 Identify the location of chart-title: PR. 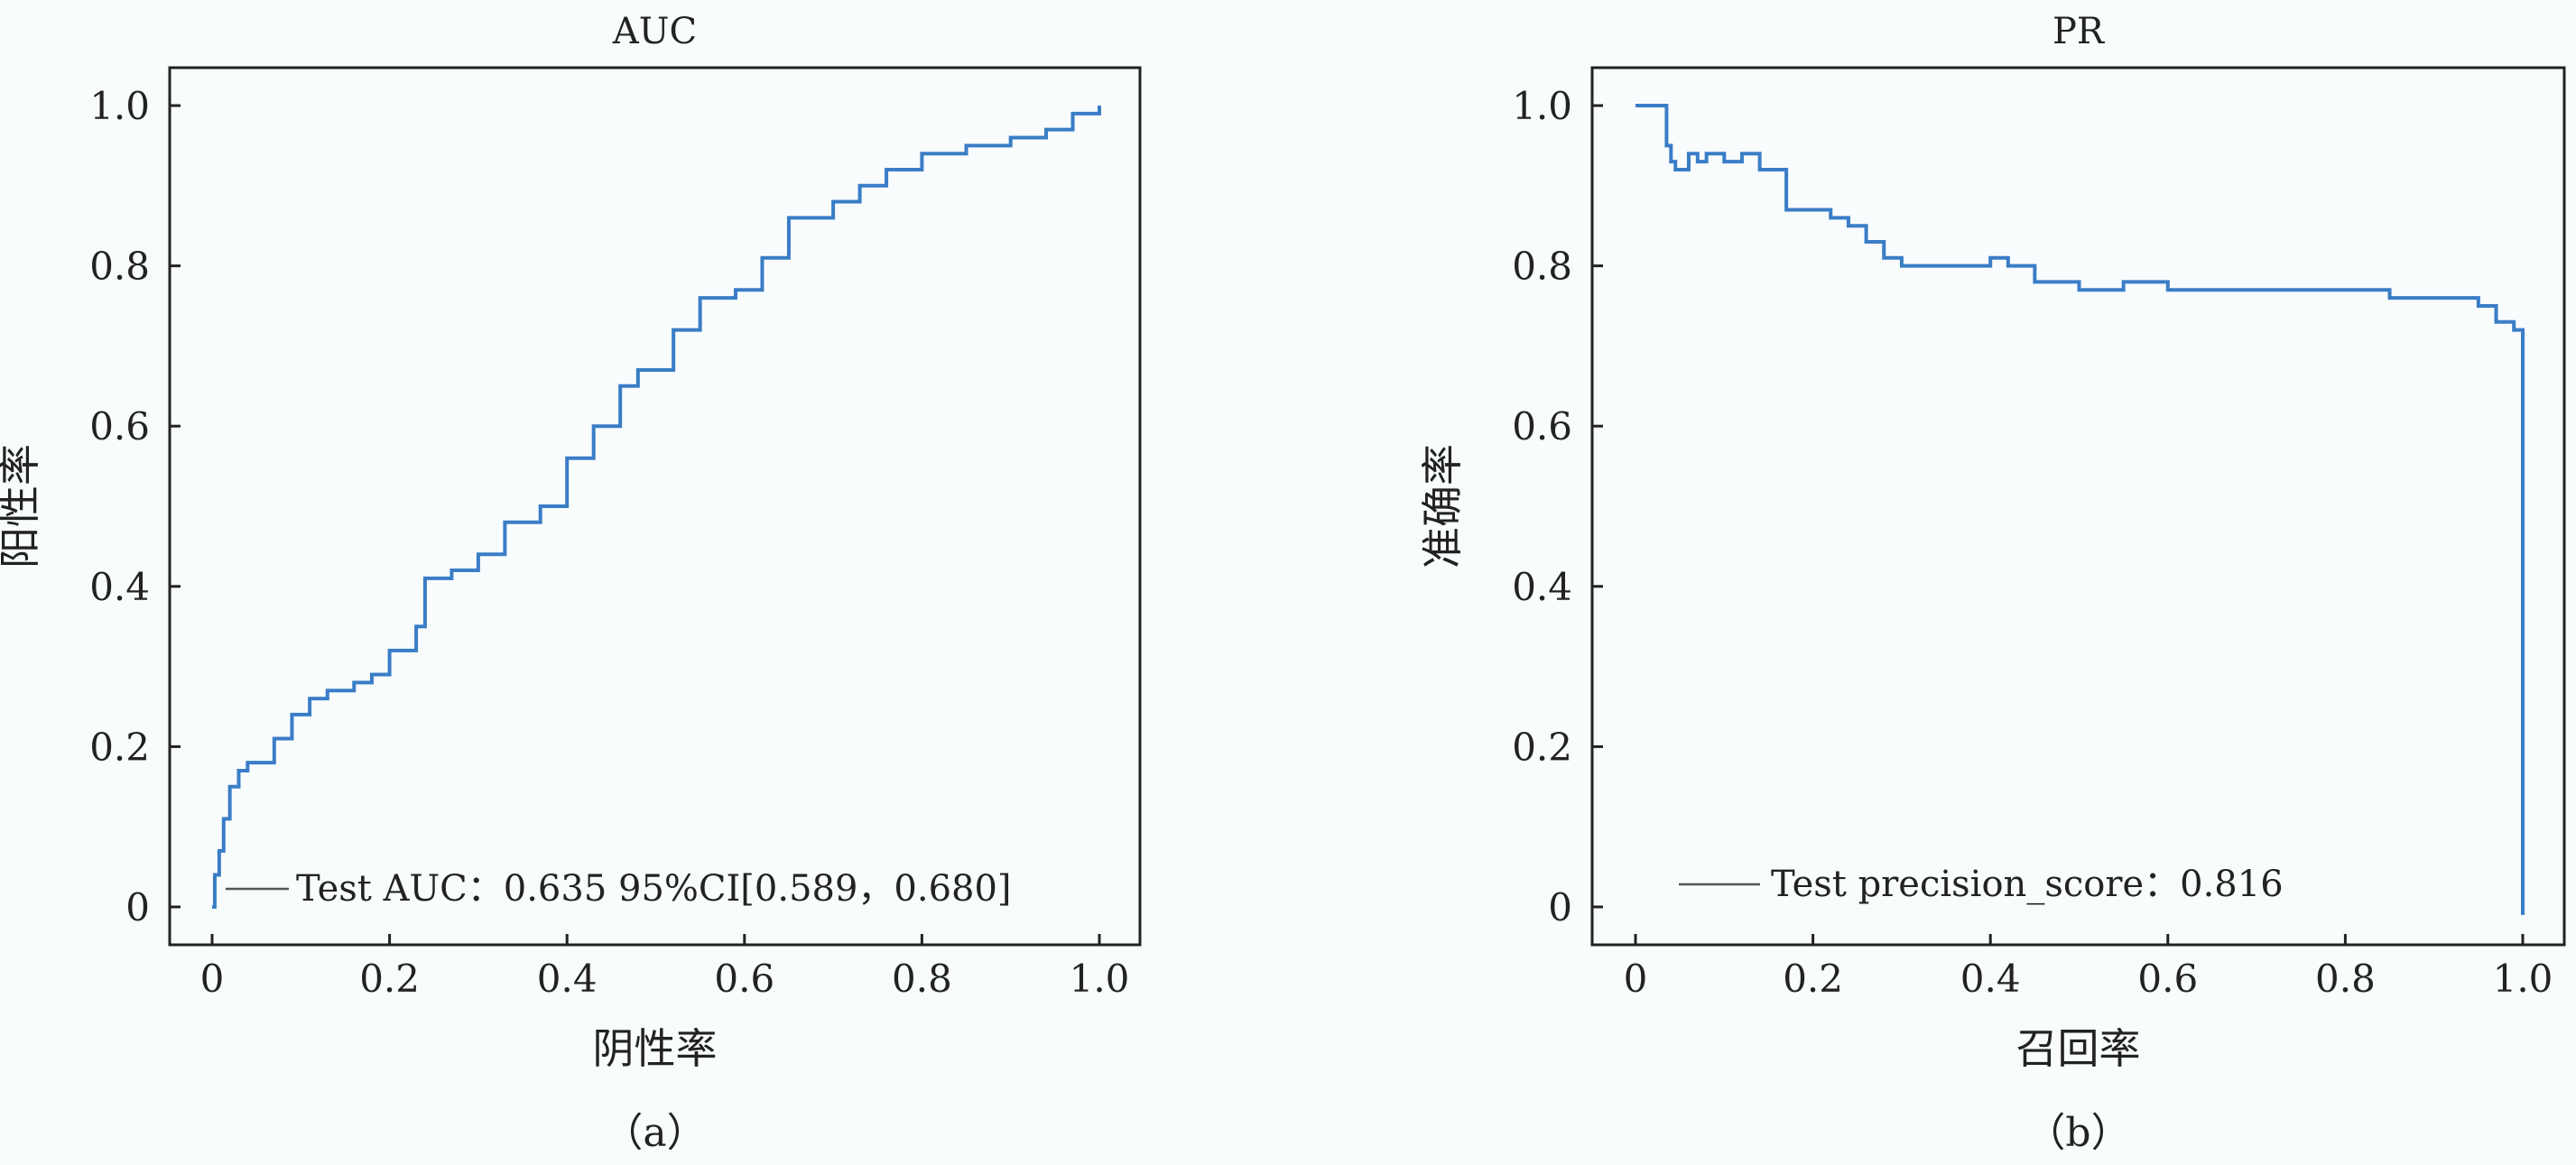
(2079, 31).